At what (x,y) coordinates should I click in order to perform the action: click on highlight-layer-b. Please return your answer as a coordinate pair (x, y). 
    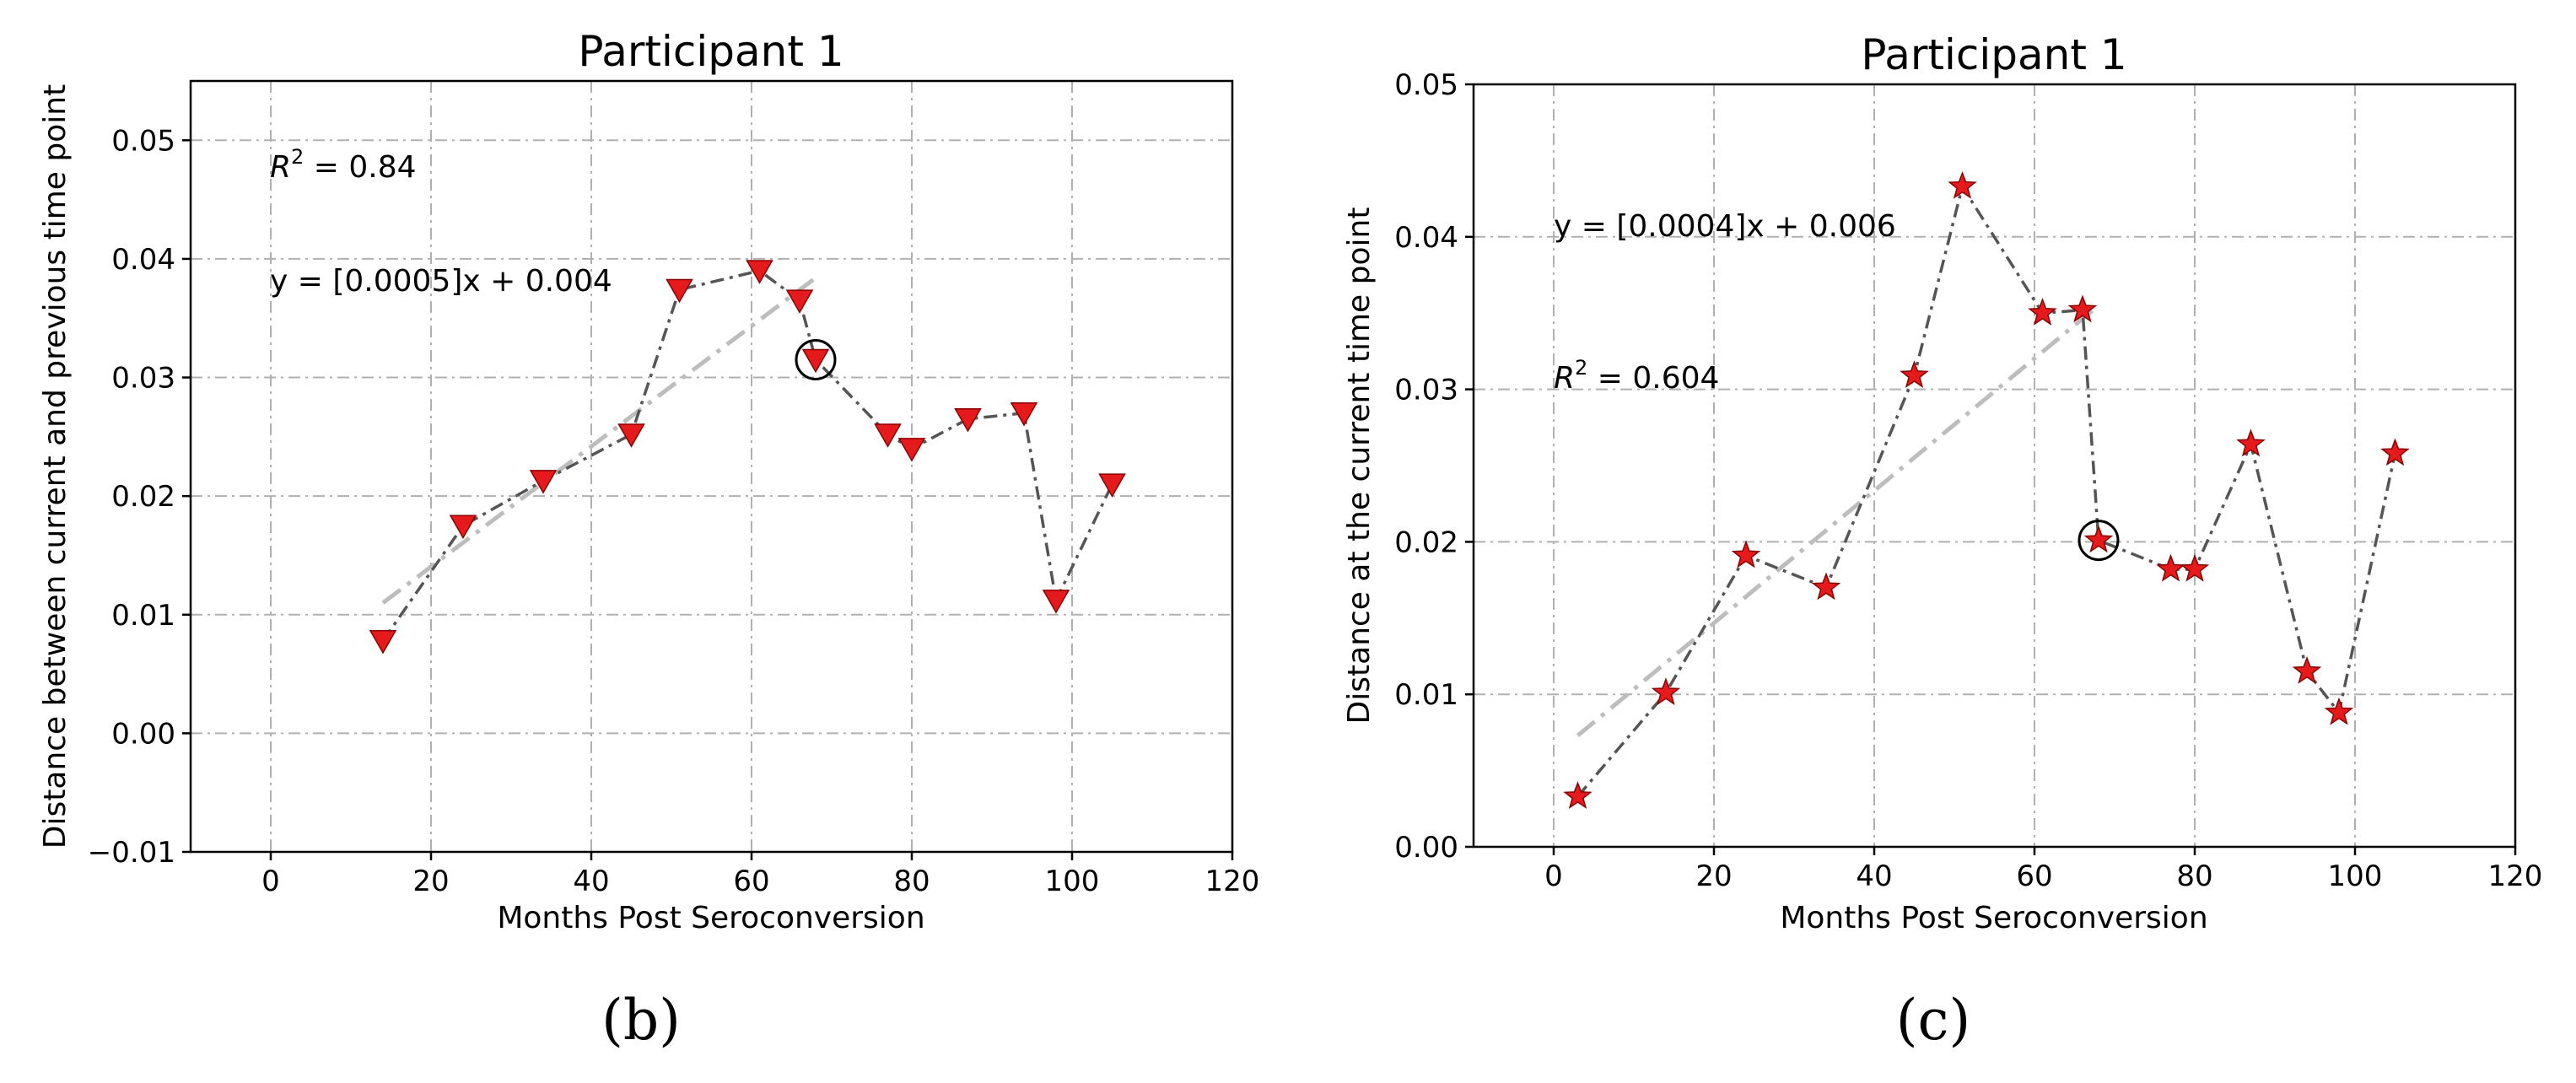
    Looking at the image, I should click on (816, 359).